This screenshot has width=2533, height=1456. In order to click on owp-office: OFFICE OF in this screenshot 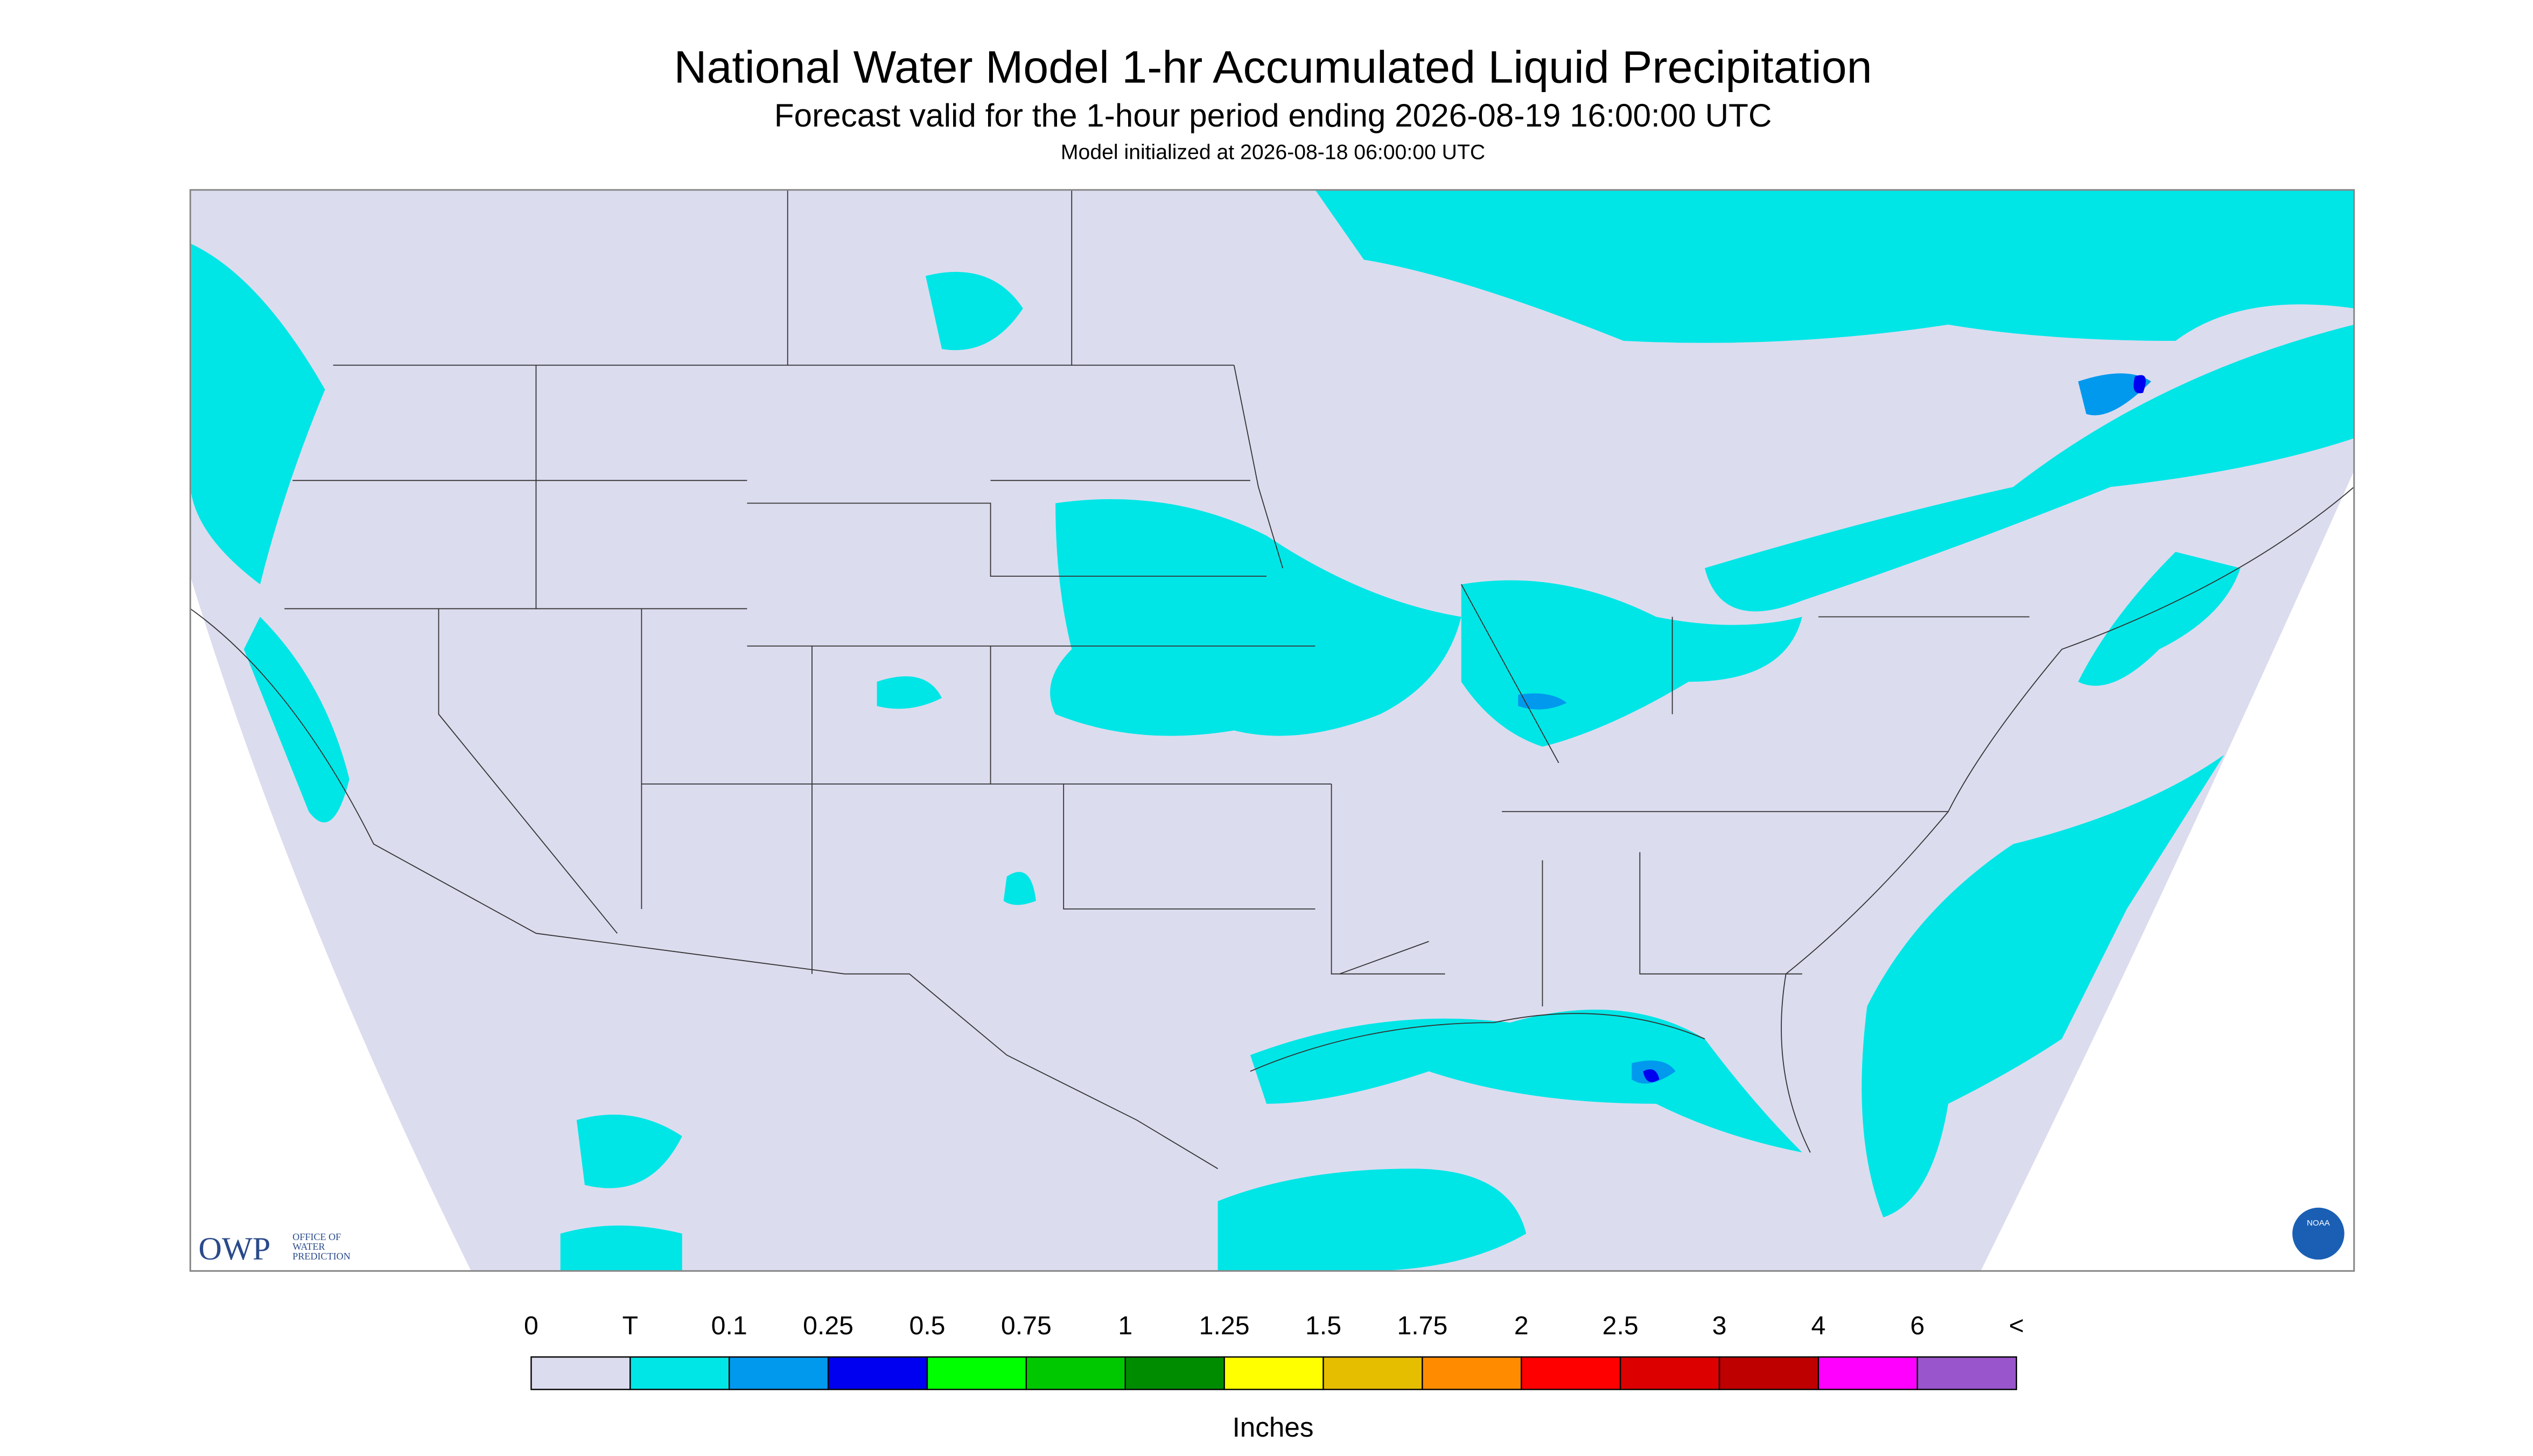, I will do `click(316, 1236)`.